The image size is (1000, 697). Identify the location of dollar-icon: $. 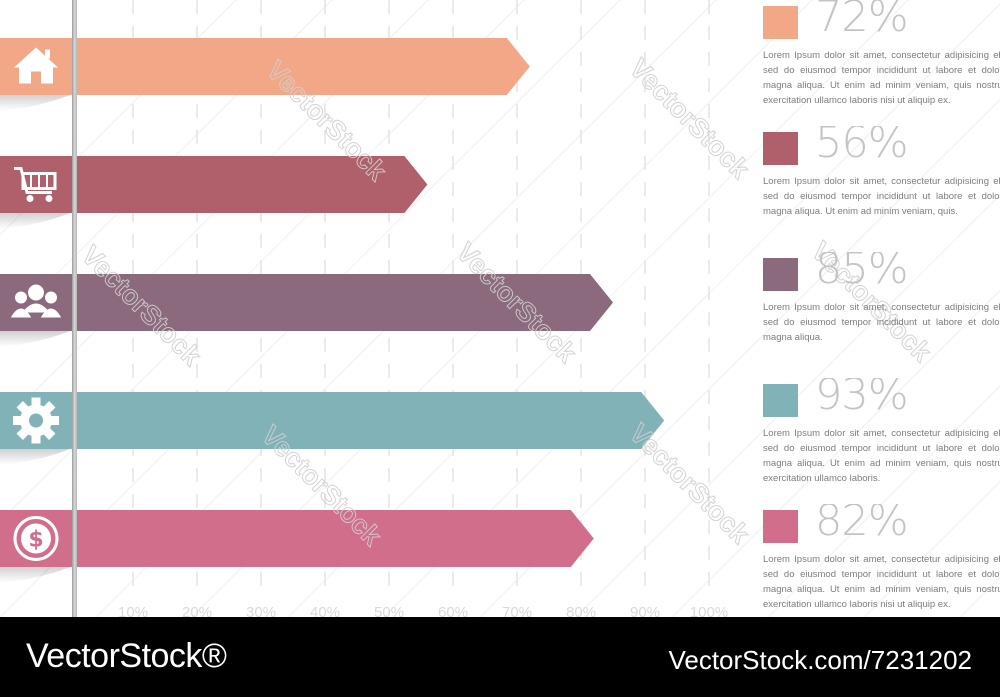
(36, 538).